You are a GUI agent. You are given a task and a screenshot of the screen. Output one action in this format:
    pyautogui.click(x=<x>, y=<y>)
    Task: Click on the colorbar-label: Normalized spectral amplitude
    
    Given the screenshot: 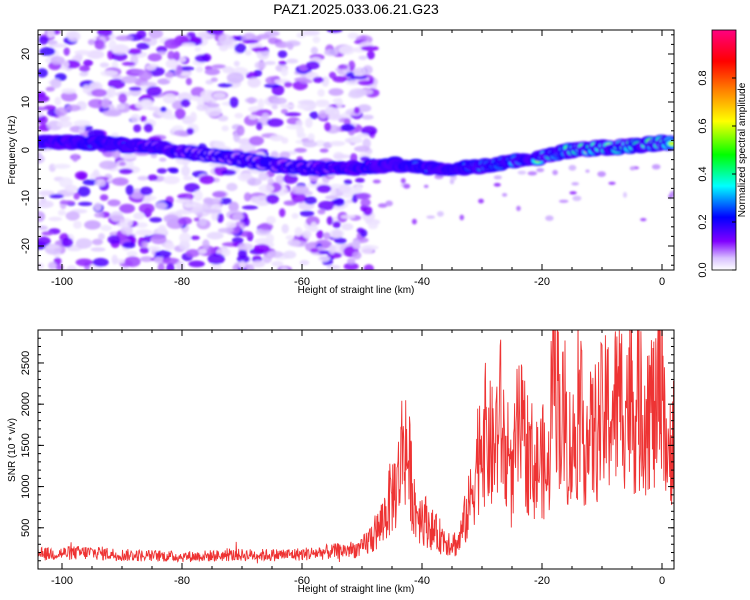 What is the action you would take?
    pyautogui.click(x=742, y=149)
    